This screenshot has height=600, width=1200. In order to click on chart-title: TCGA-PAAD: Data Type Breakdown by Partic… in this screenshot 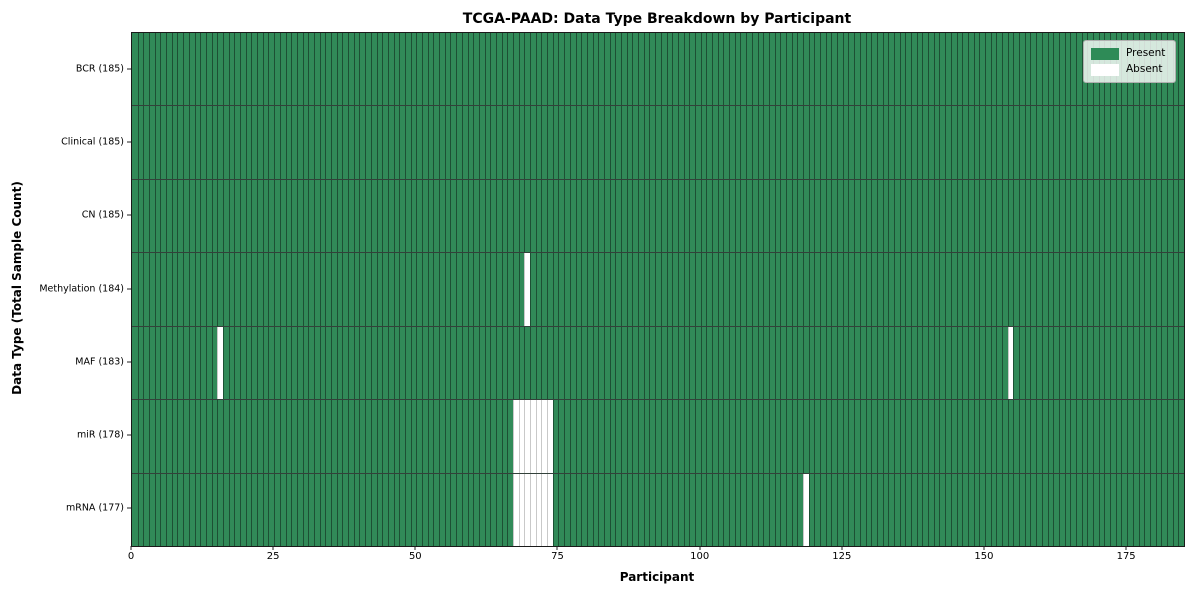, I will do `click(657, 19)`.